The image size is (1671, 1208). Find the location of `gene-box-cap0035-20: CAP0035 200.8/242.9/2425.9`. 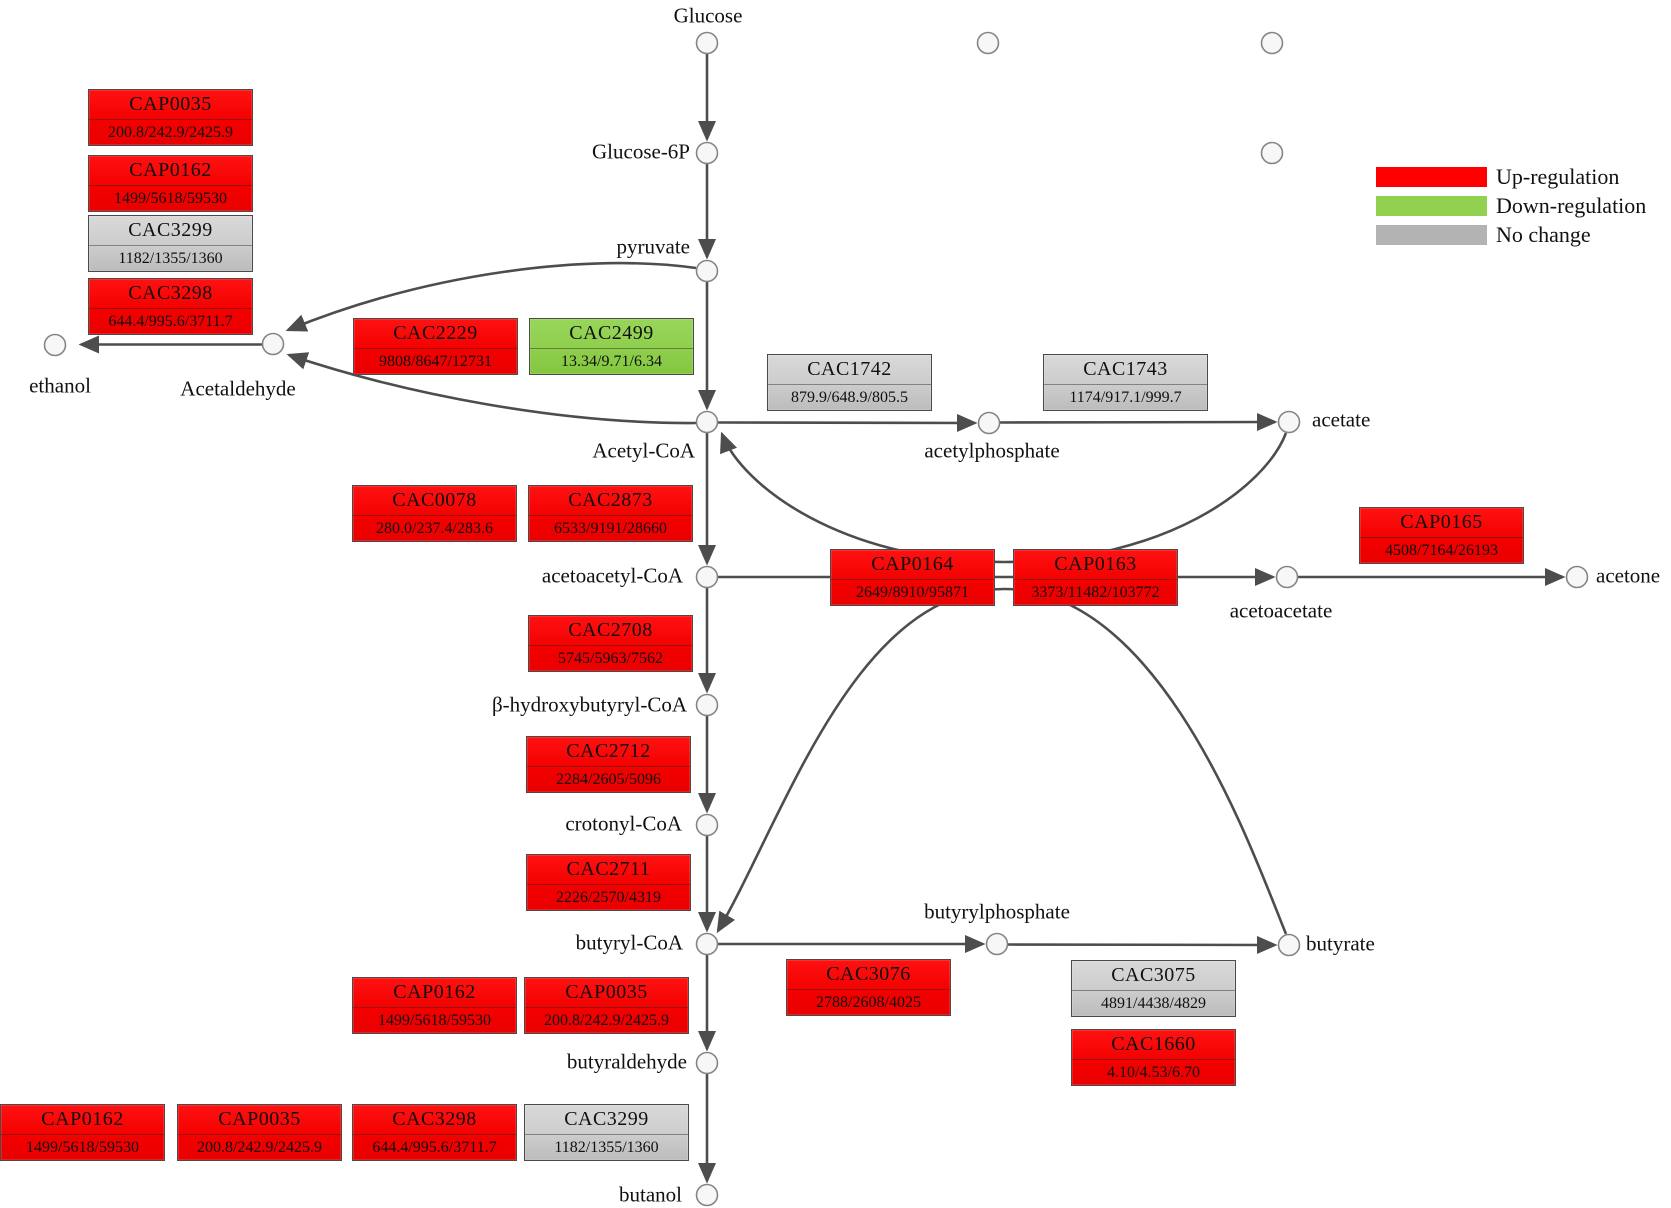

gene-box-cap0035-20: CAP0035 200.8/242.9/2425.9 is located at coordinates (606, 1005).